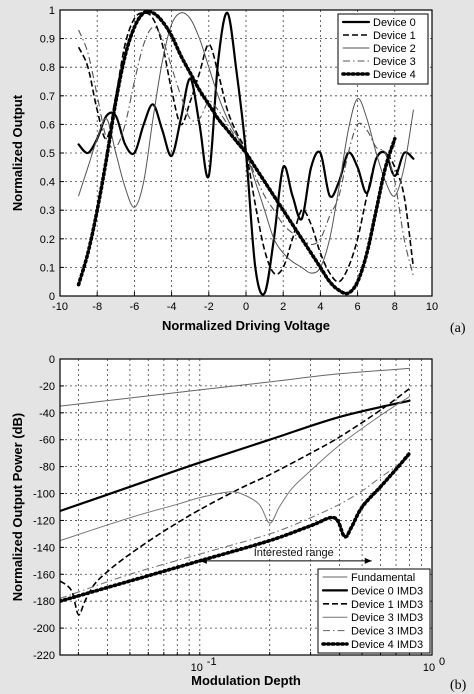 The height and width of the screenshot is (694, 474). Describe the element at coordinates (387, 591) in the screenshot. I see `legend-label: Device 0 IMD3` at that location.